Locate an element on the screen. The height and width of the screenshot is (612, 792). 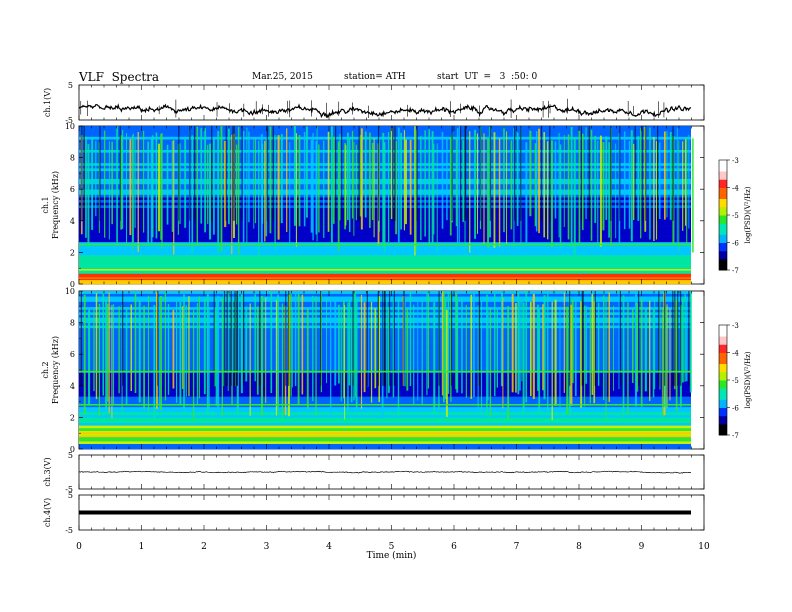
trace-ch1 is located at coordinates (385, 111).